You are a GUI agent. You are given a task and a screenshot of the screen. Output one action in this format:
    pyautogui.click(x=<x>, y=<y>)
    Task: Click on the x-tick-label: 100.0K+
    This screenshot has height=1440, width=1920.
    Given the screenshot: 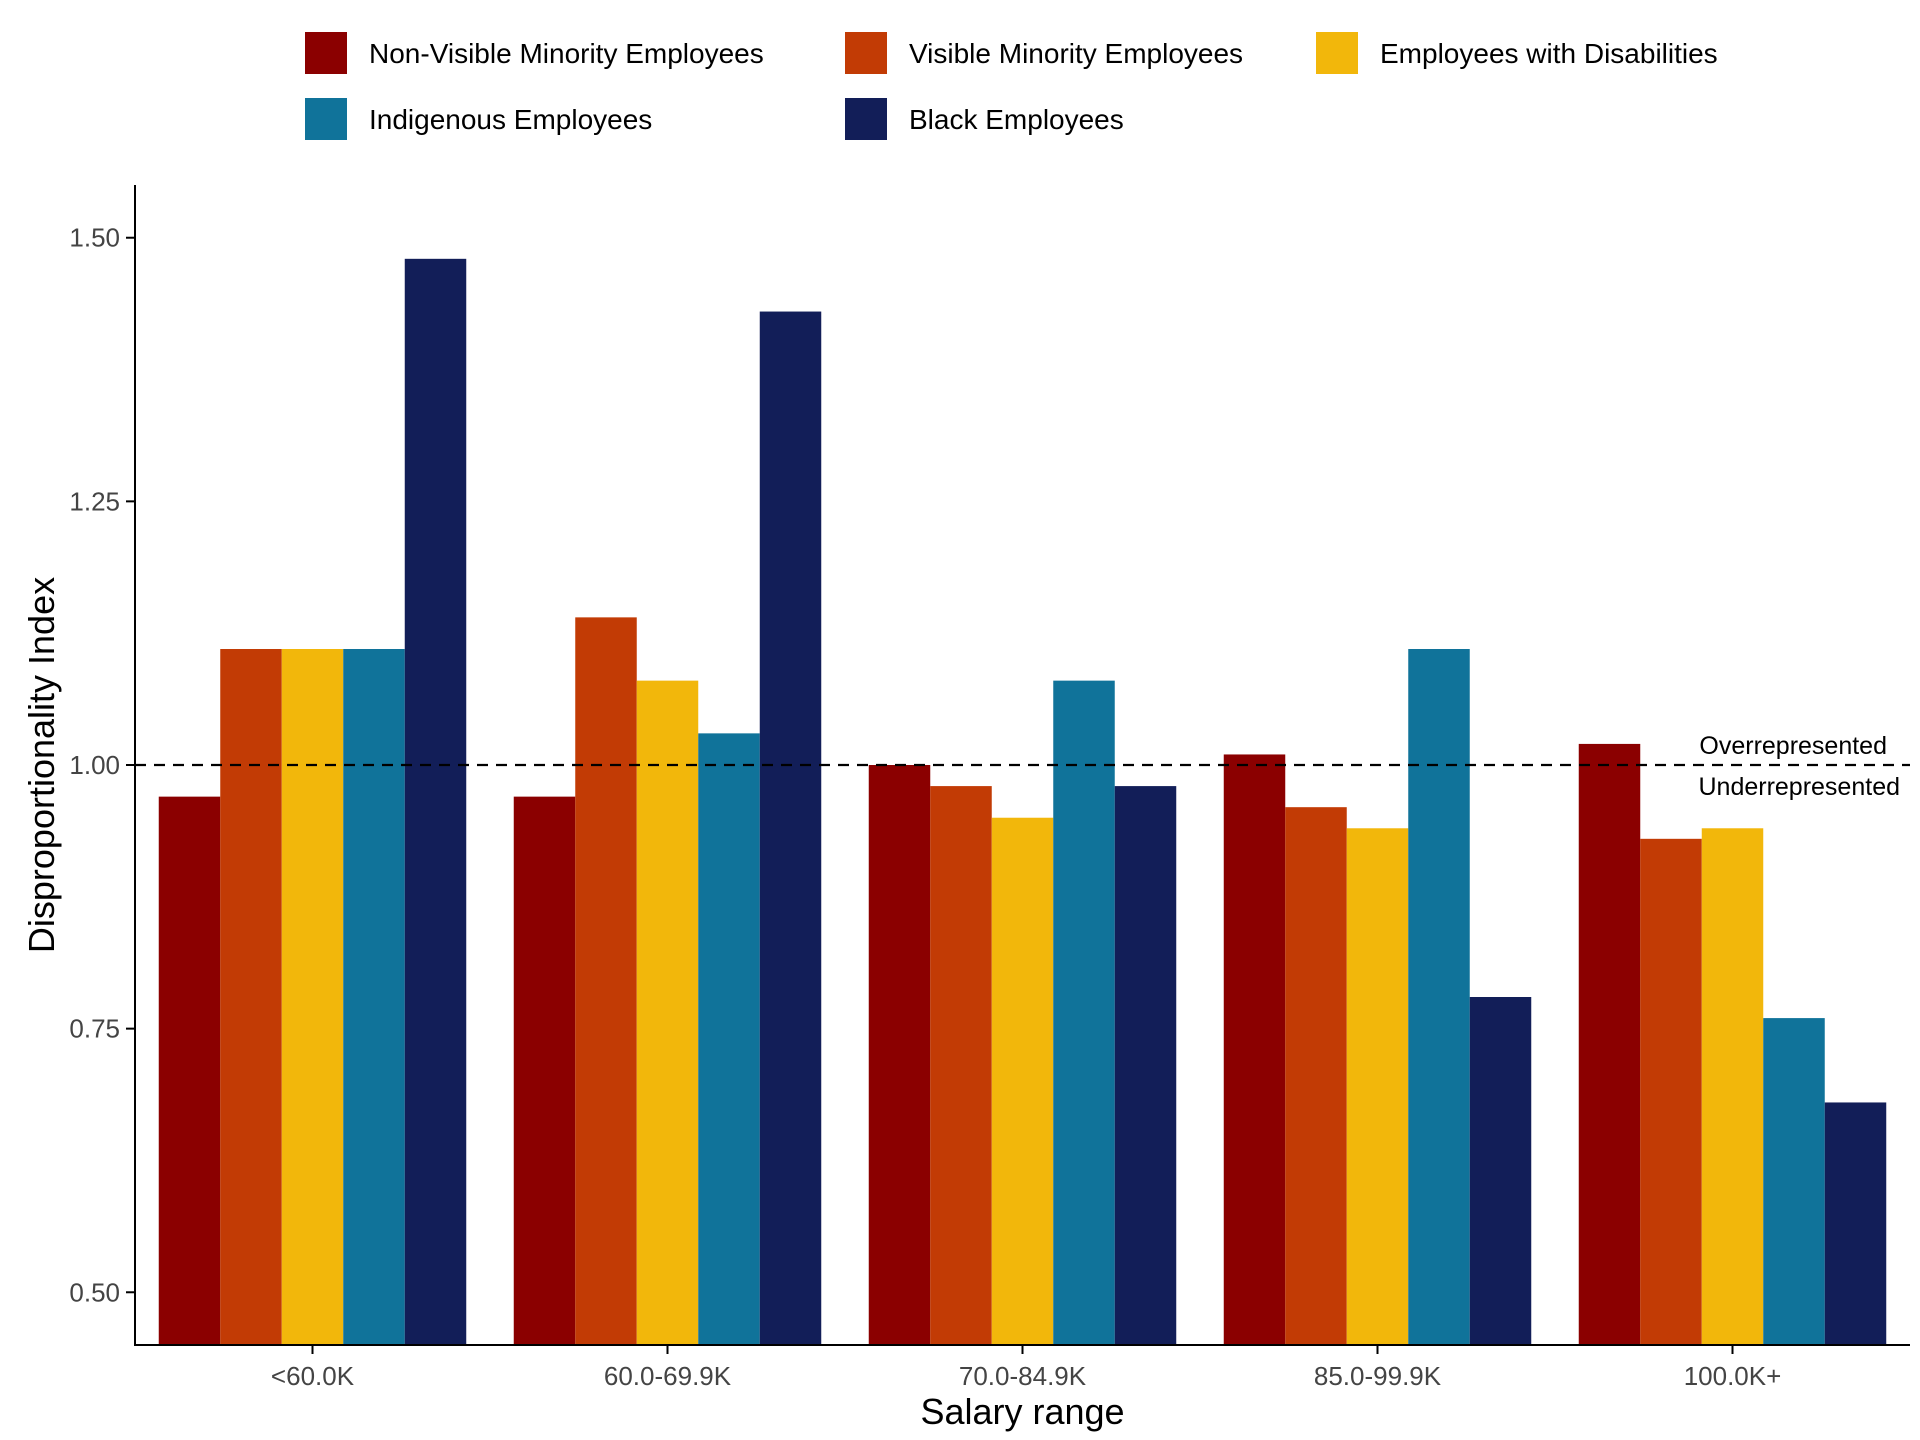 What is the action you would take?
    pyautogui.click(x=1733, y=1376)
    